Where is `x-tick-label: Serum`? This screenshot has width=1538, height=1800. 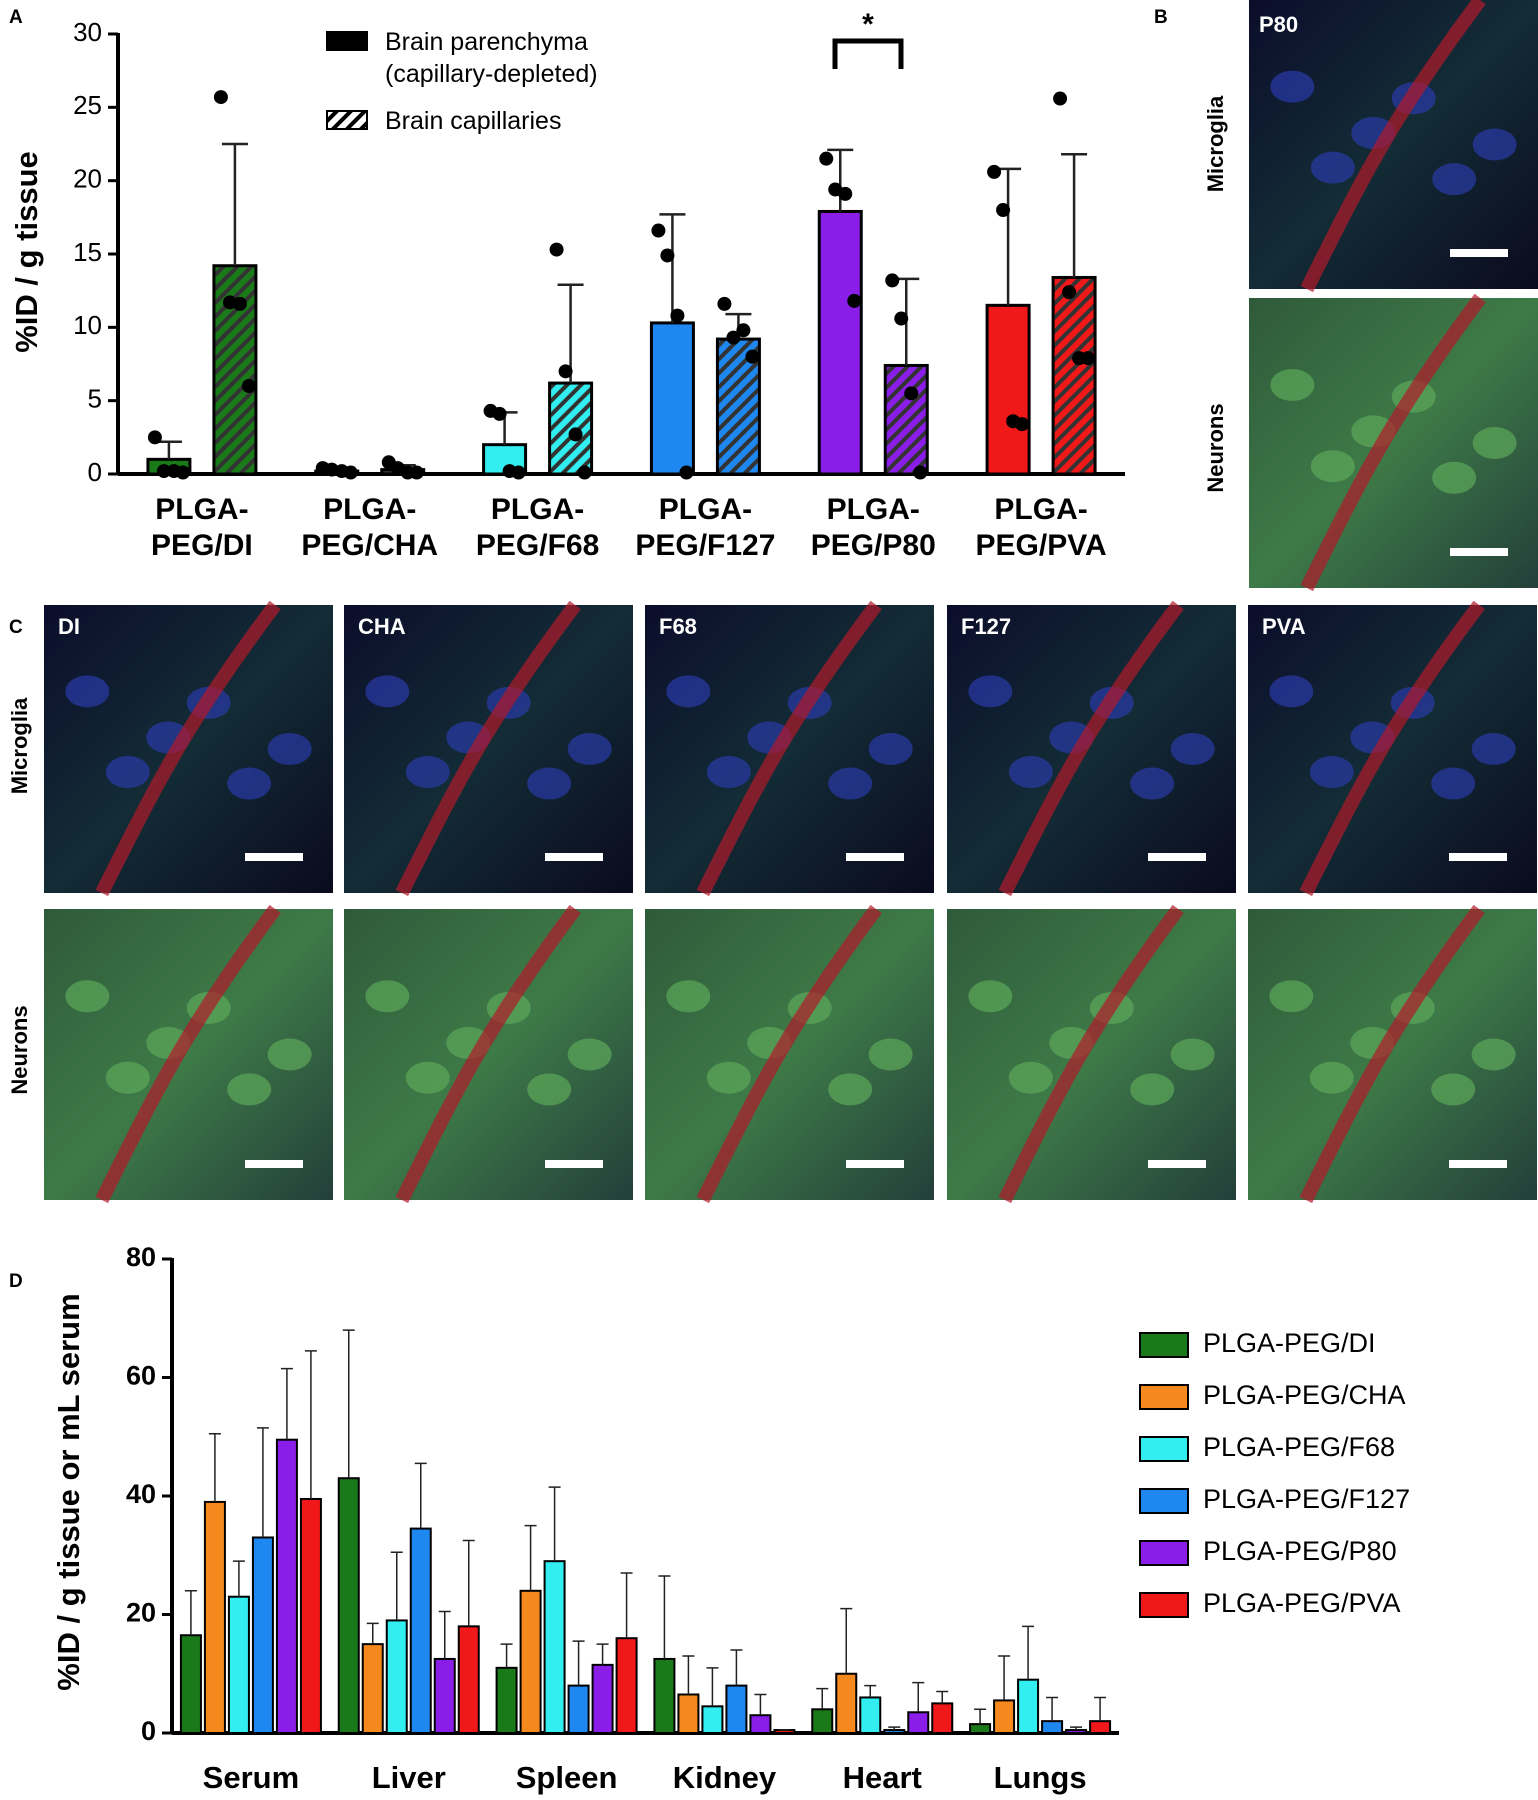 x-tick-label: Serum is located at coordinates (251, 1777).